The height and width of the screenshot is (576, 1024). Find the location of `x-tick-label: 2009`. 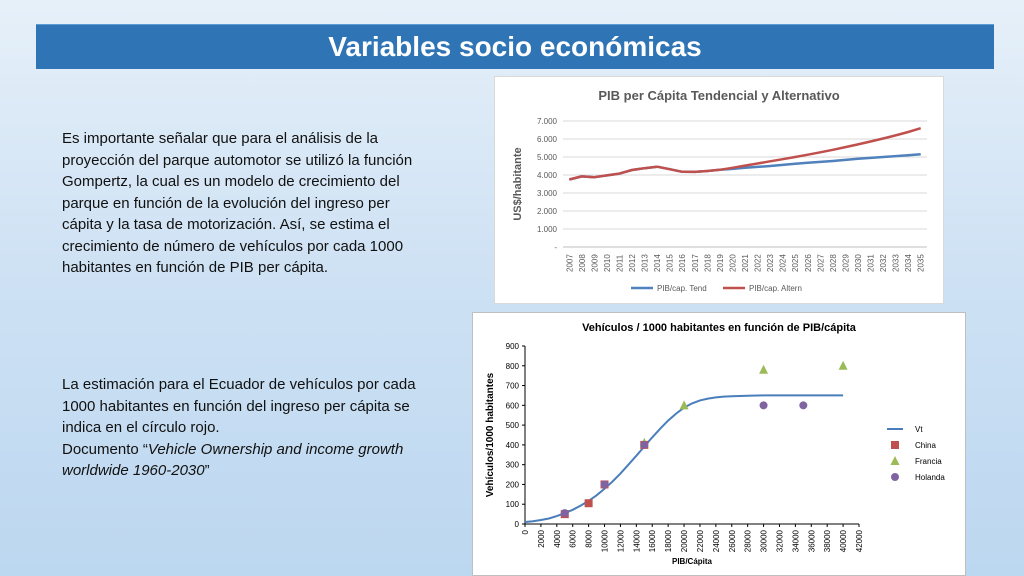

x-tick-label: 2009 is located at coordinates (594, 263).